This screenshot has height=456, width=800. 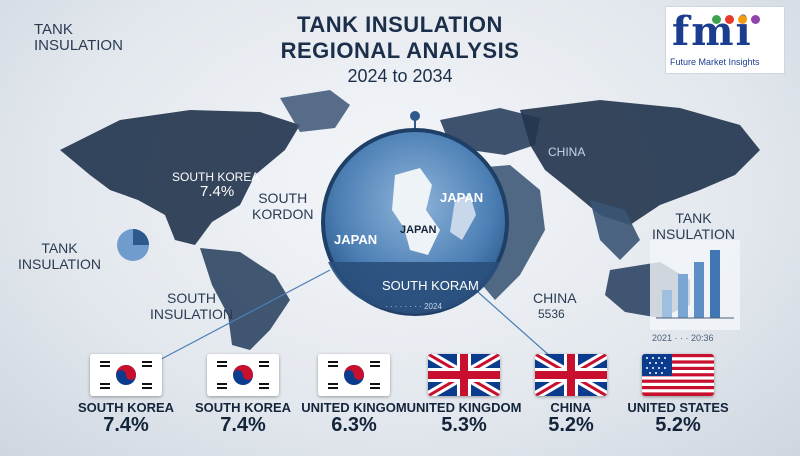 I want to click on usa-flag-icon, so click(x=678, y=375).